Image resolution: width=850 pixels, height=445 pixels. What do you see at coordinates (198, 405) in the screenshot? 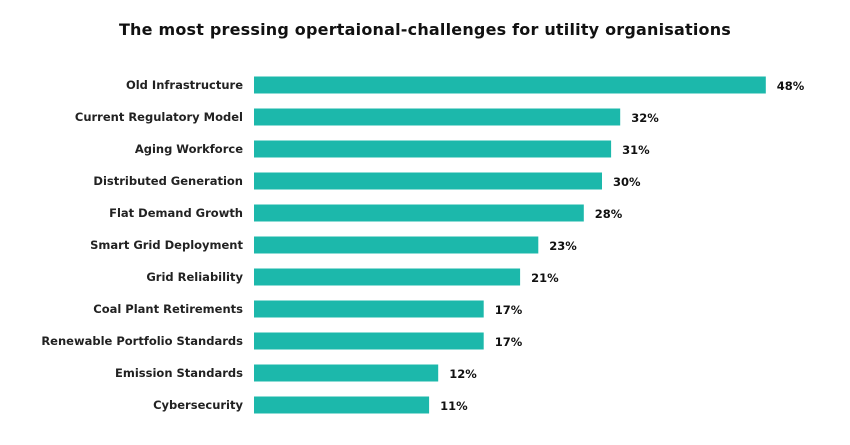
I see `category-label: Cybersecurity` at bounding box center [198, 405].